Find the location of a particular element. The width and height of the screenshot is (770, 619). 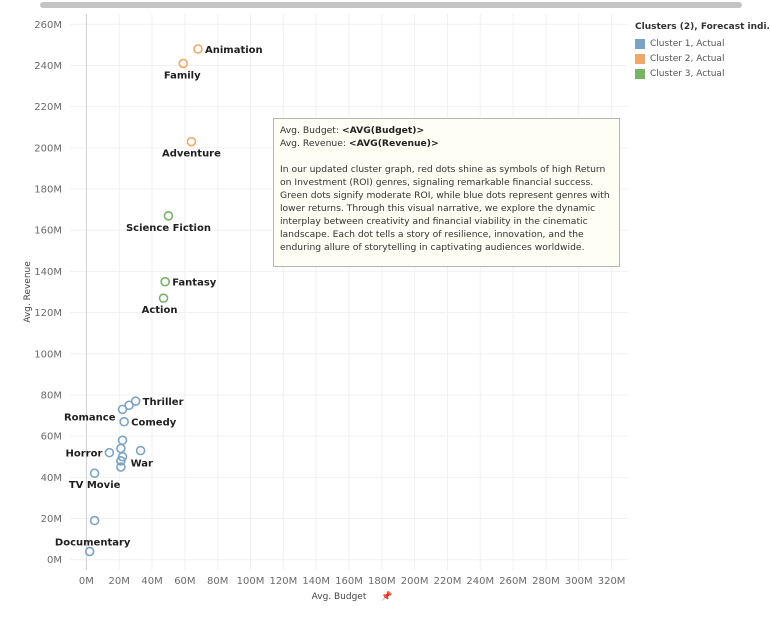

x-tick-label: 20M is located at coordinates (119, 581).